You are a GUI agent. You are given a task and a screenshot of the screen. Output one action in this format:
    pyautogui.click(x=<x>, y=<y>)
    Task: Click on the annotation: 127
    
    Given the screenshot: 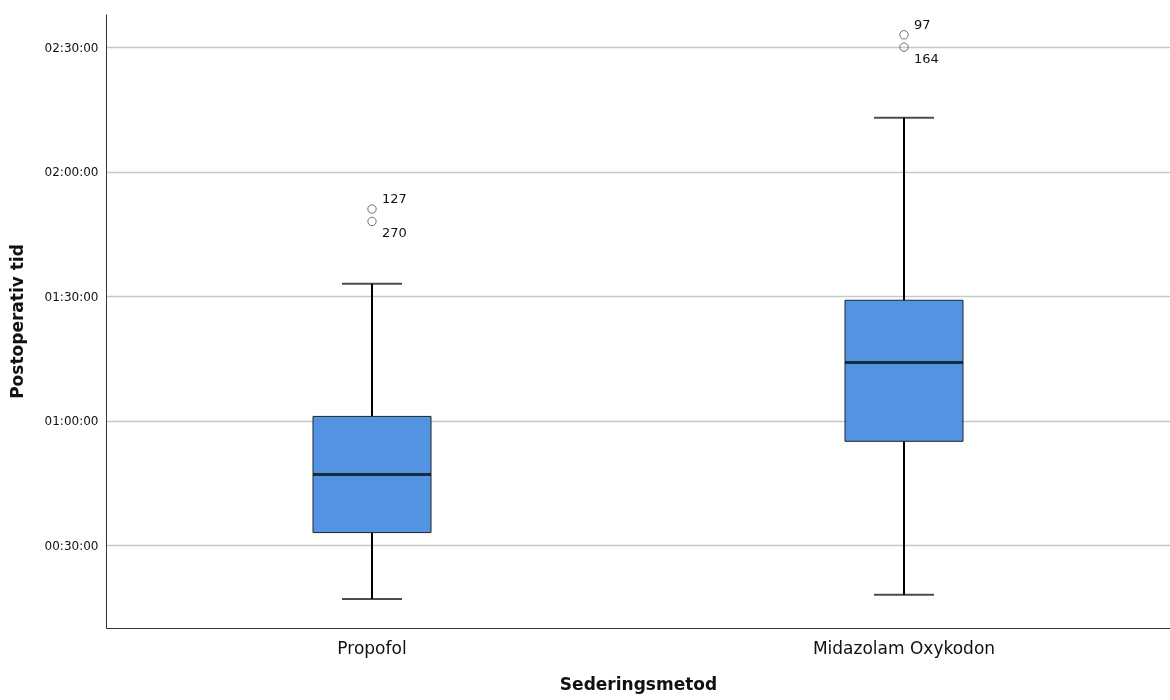 What is the action you would take?
    pyautogui.click(x=394, y=198)
    